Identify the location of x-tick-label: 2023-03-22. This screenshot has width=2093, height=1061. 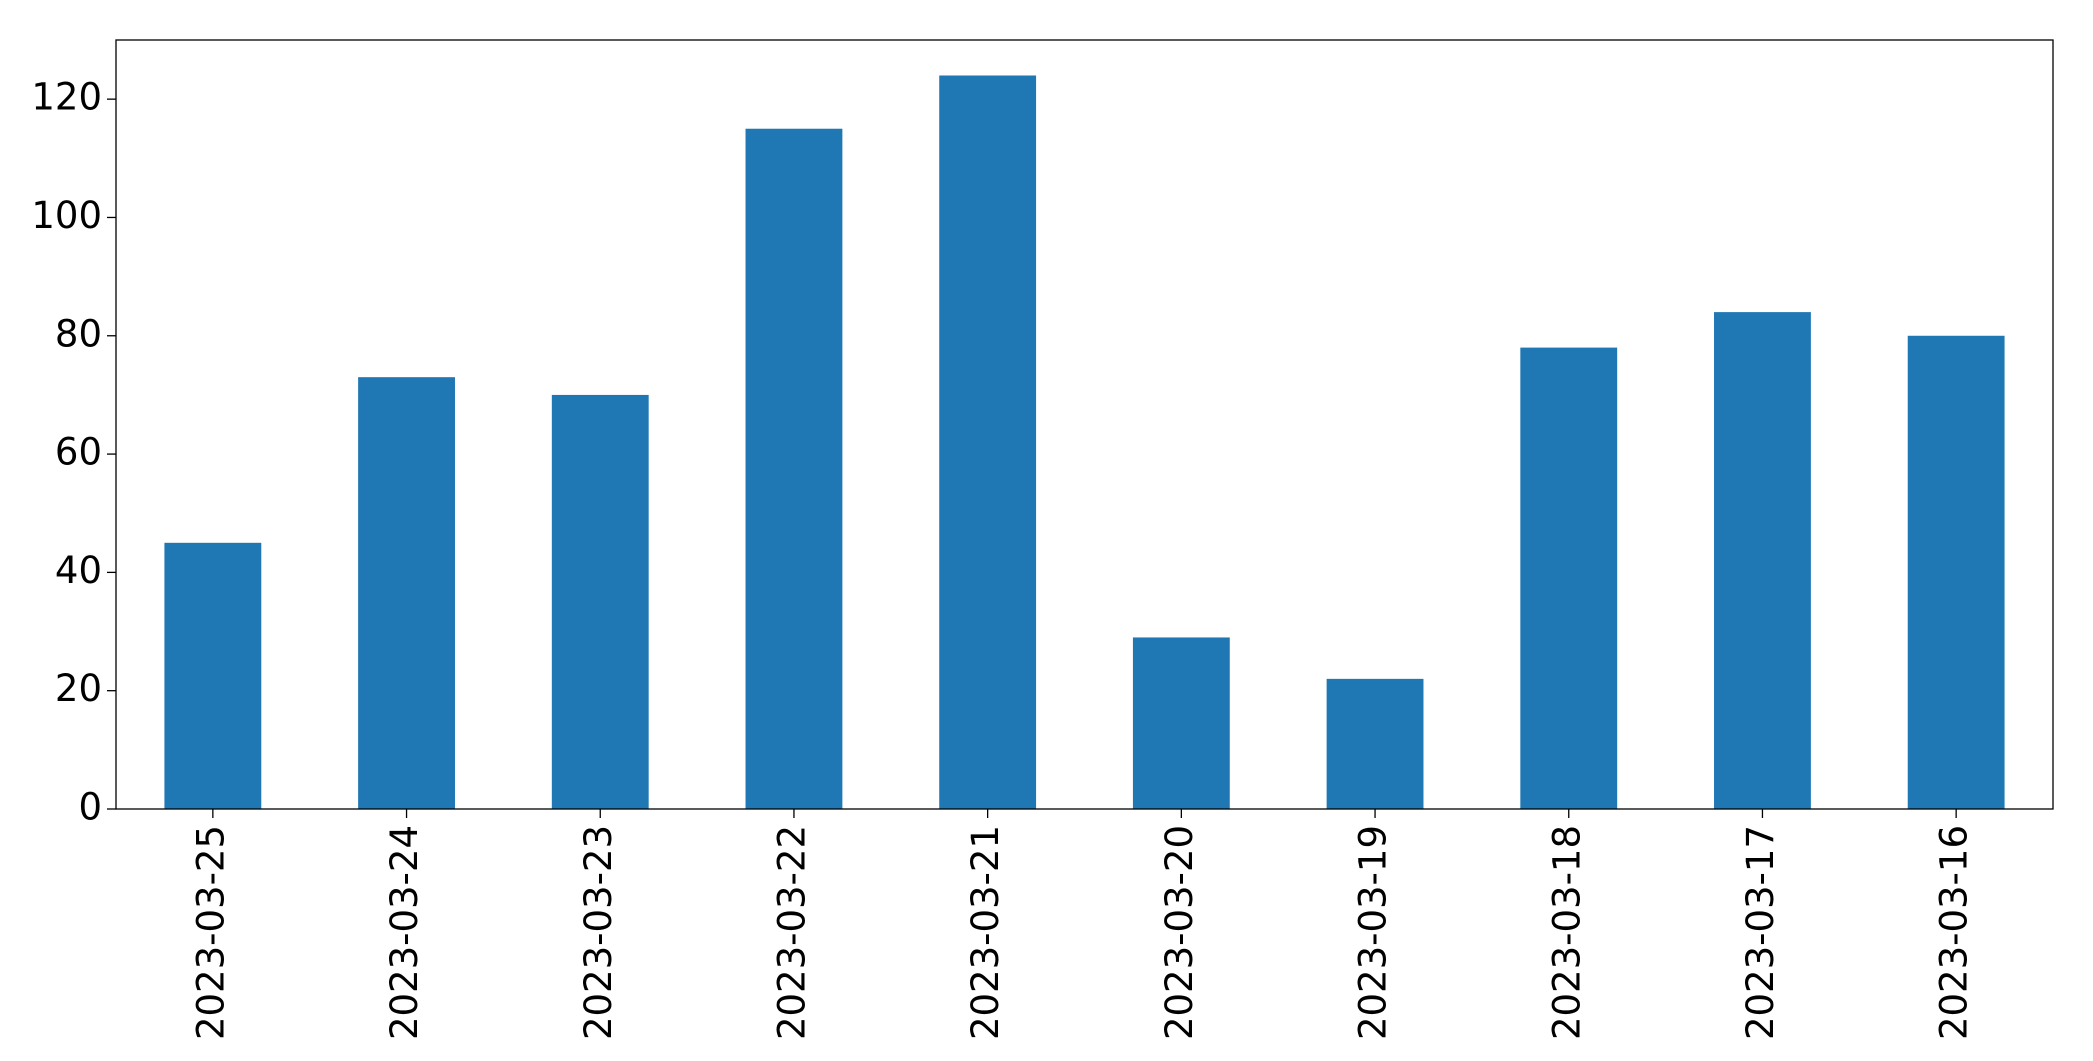
(791, 932).